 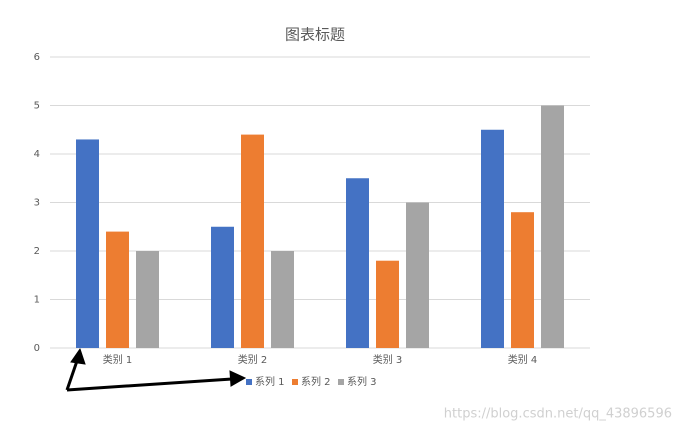 What do you see at coordinates (37, 106) in the screenshot?
I see `y-tick-label: 5` at bounding box center [37, 106].